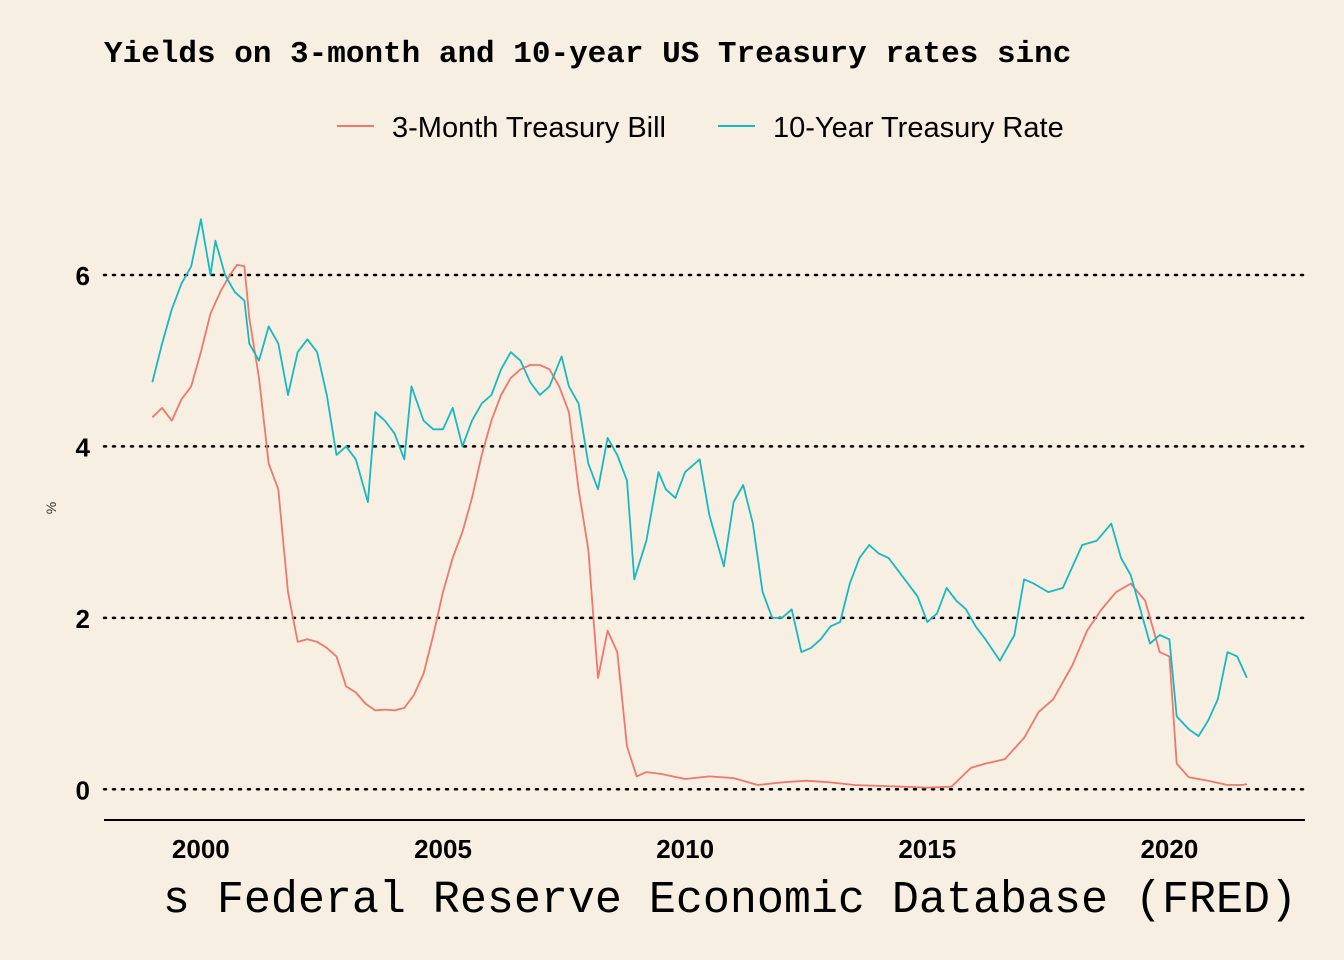 The width and height of the screenshot is (1344, 960). Describe the element at coordinates (83, 619) in the screenshot. I see `y-tick-label-2: 2` at that location.